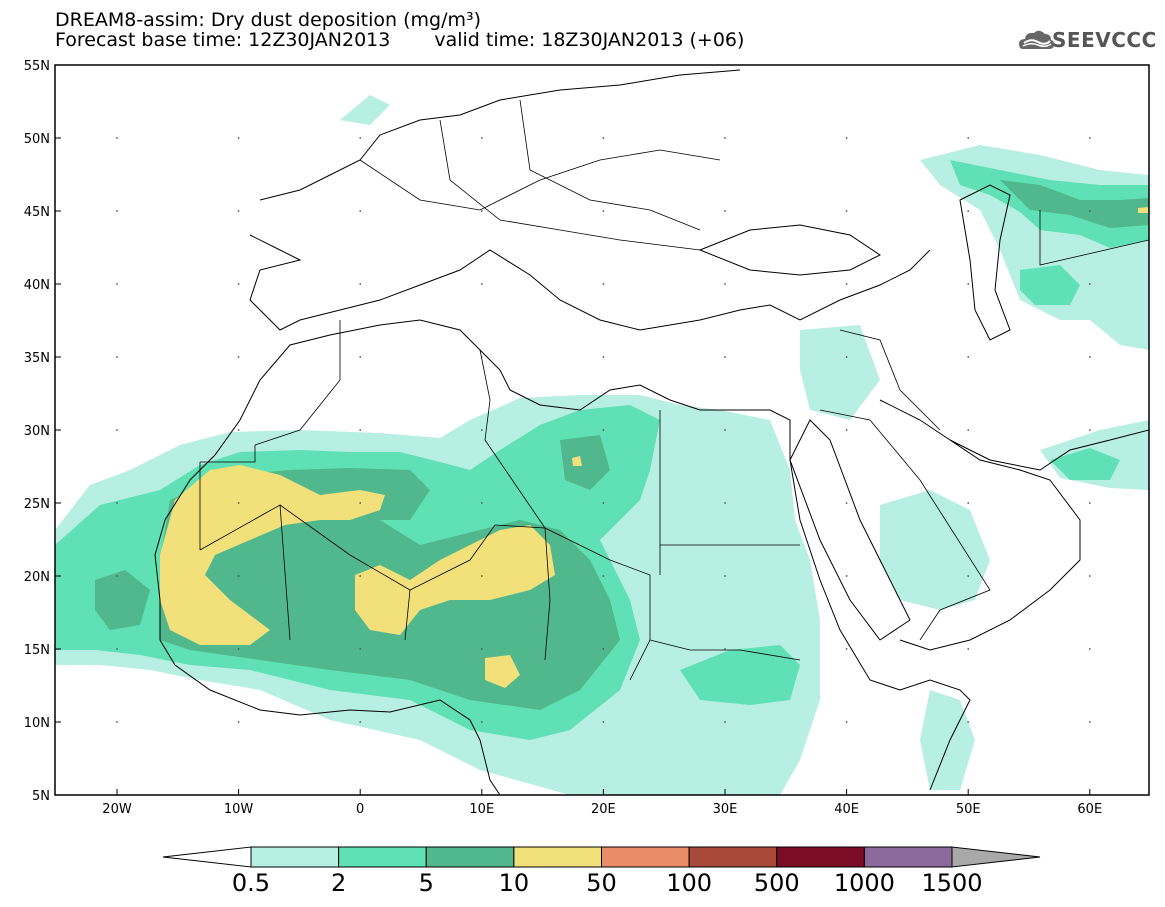 Image resolution: width=1165 pixels, height=907 pixels. I want to click on border-saudi, so click(905, 525).